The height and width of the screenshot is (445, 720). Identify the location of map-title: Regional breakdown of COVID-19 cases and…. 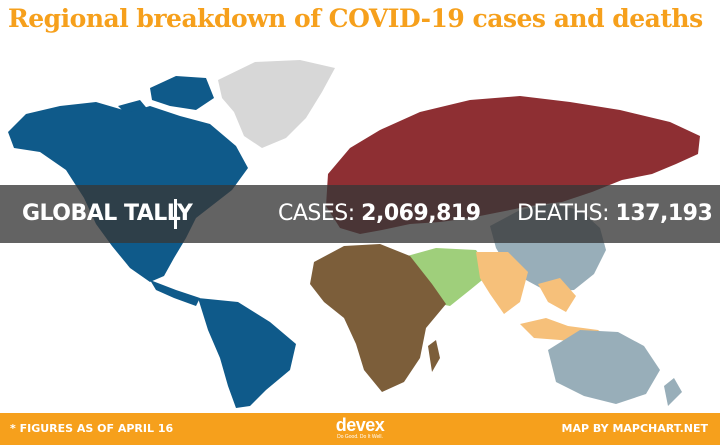
(355, 18).